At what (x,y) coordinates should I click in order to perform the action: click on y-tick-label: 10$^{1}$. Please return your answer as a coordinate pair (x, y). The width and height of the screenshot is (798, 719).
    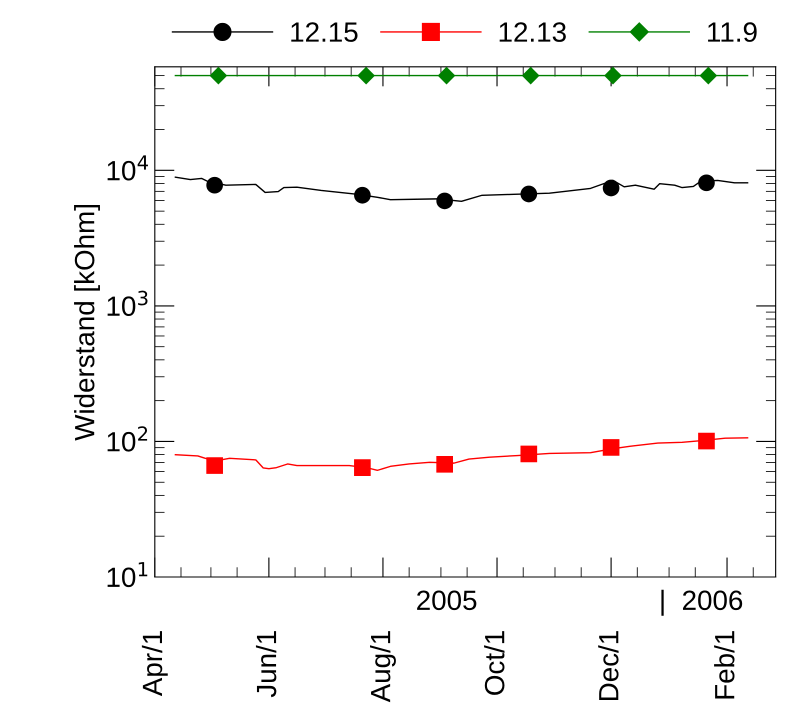
    Looking at the image, I should click on (128, 575).